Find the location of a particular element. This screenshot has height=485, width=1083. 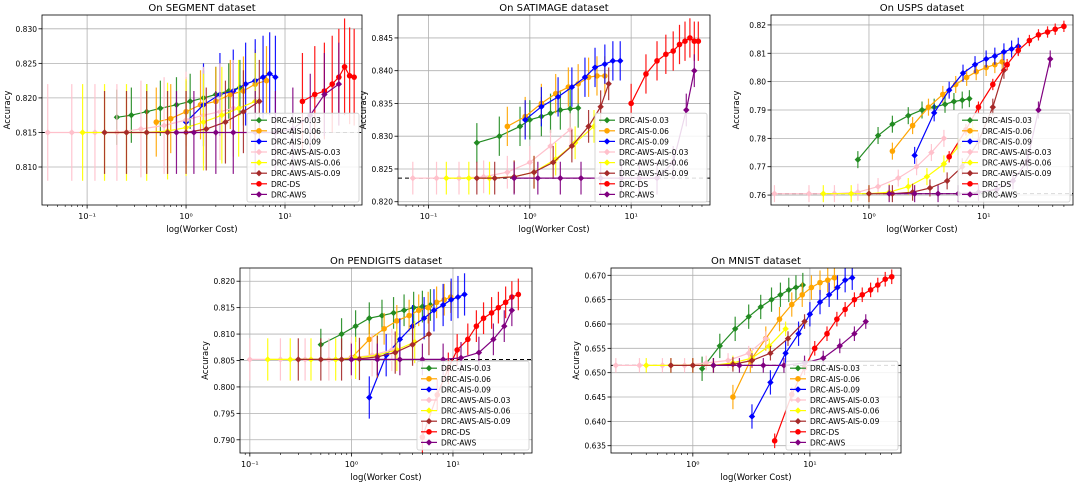

y-tick-label: 0.805 is located at coordinates (225, 361).